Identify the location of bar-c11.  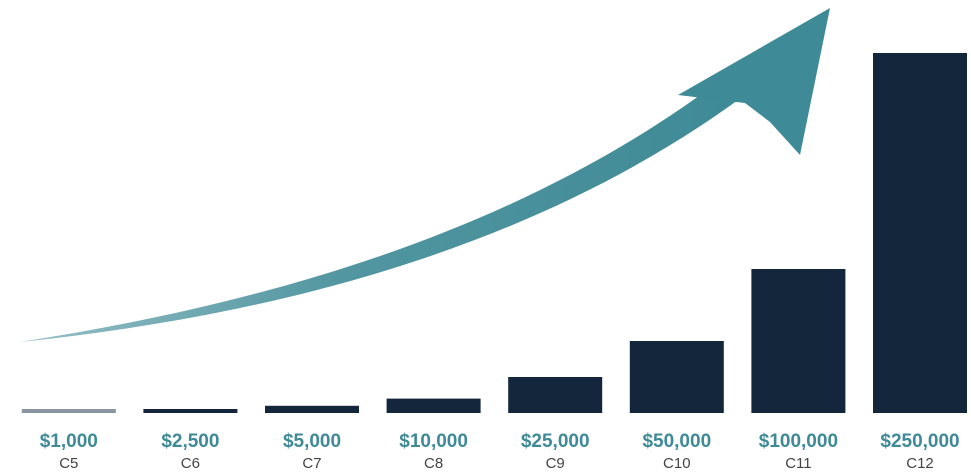
(798, 341).